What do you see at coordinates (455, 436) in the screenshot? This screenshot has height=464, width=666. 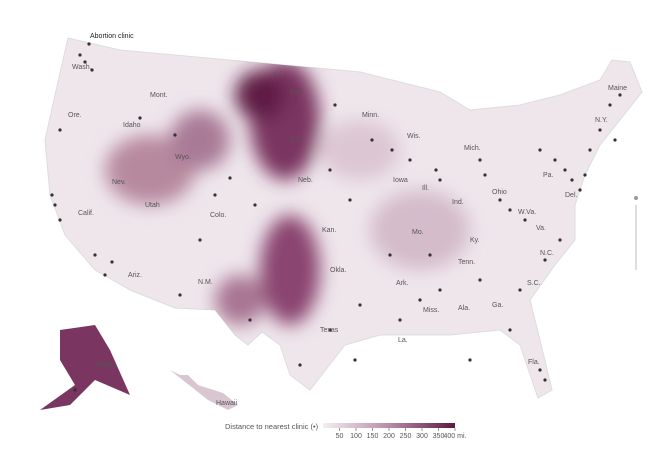 I see `legend-tick-label: 400 mi.` at bounding box center [455, 436].